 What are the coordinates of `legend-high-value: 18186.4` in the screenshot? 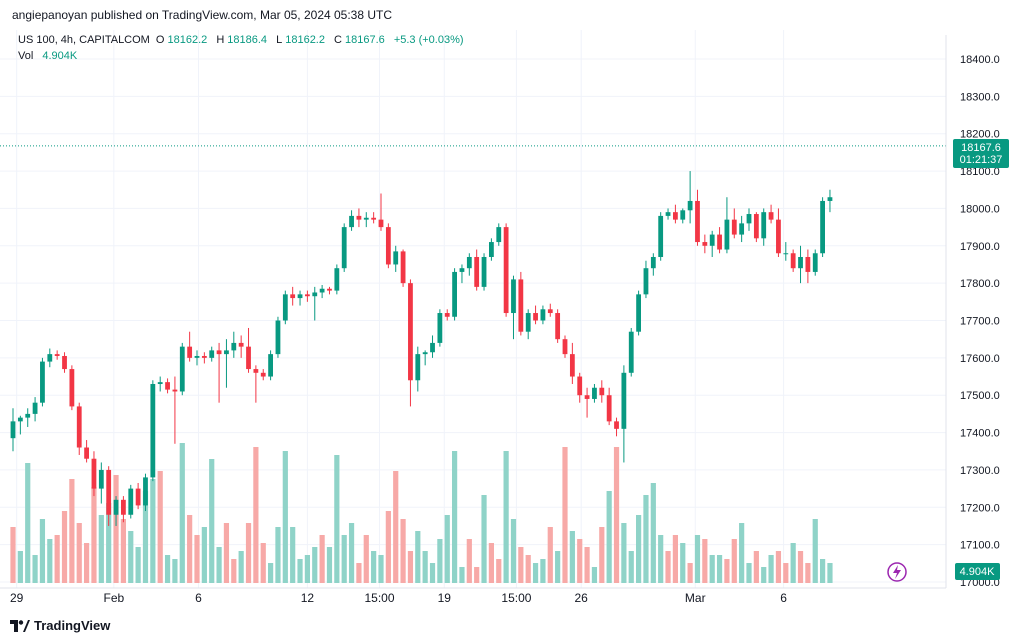 It's located at (247, 40).